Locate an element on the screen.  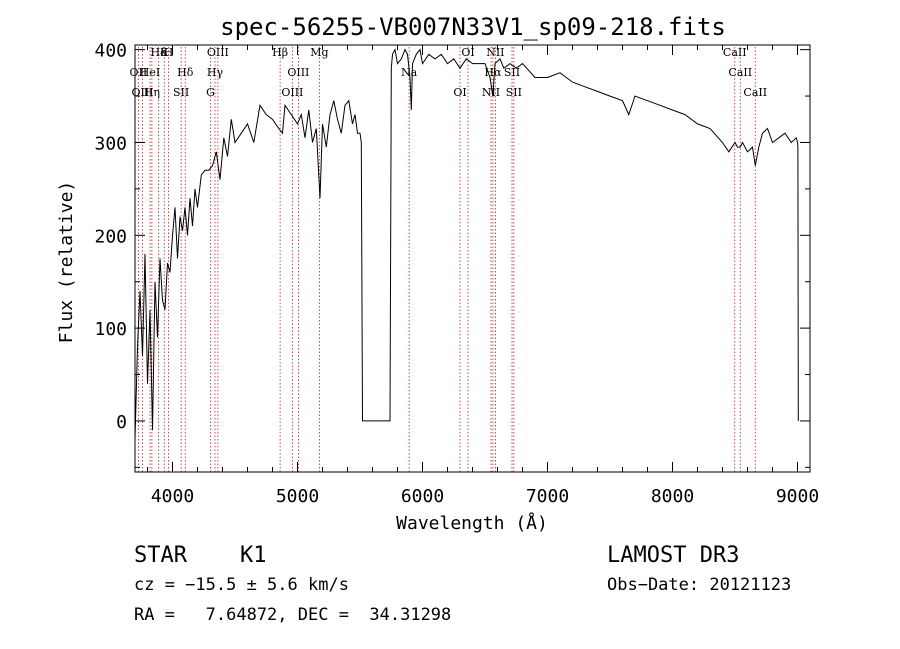
x-tick-label: 6000 is located at coordinates (422, 496).